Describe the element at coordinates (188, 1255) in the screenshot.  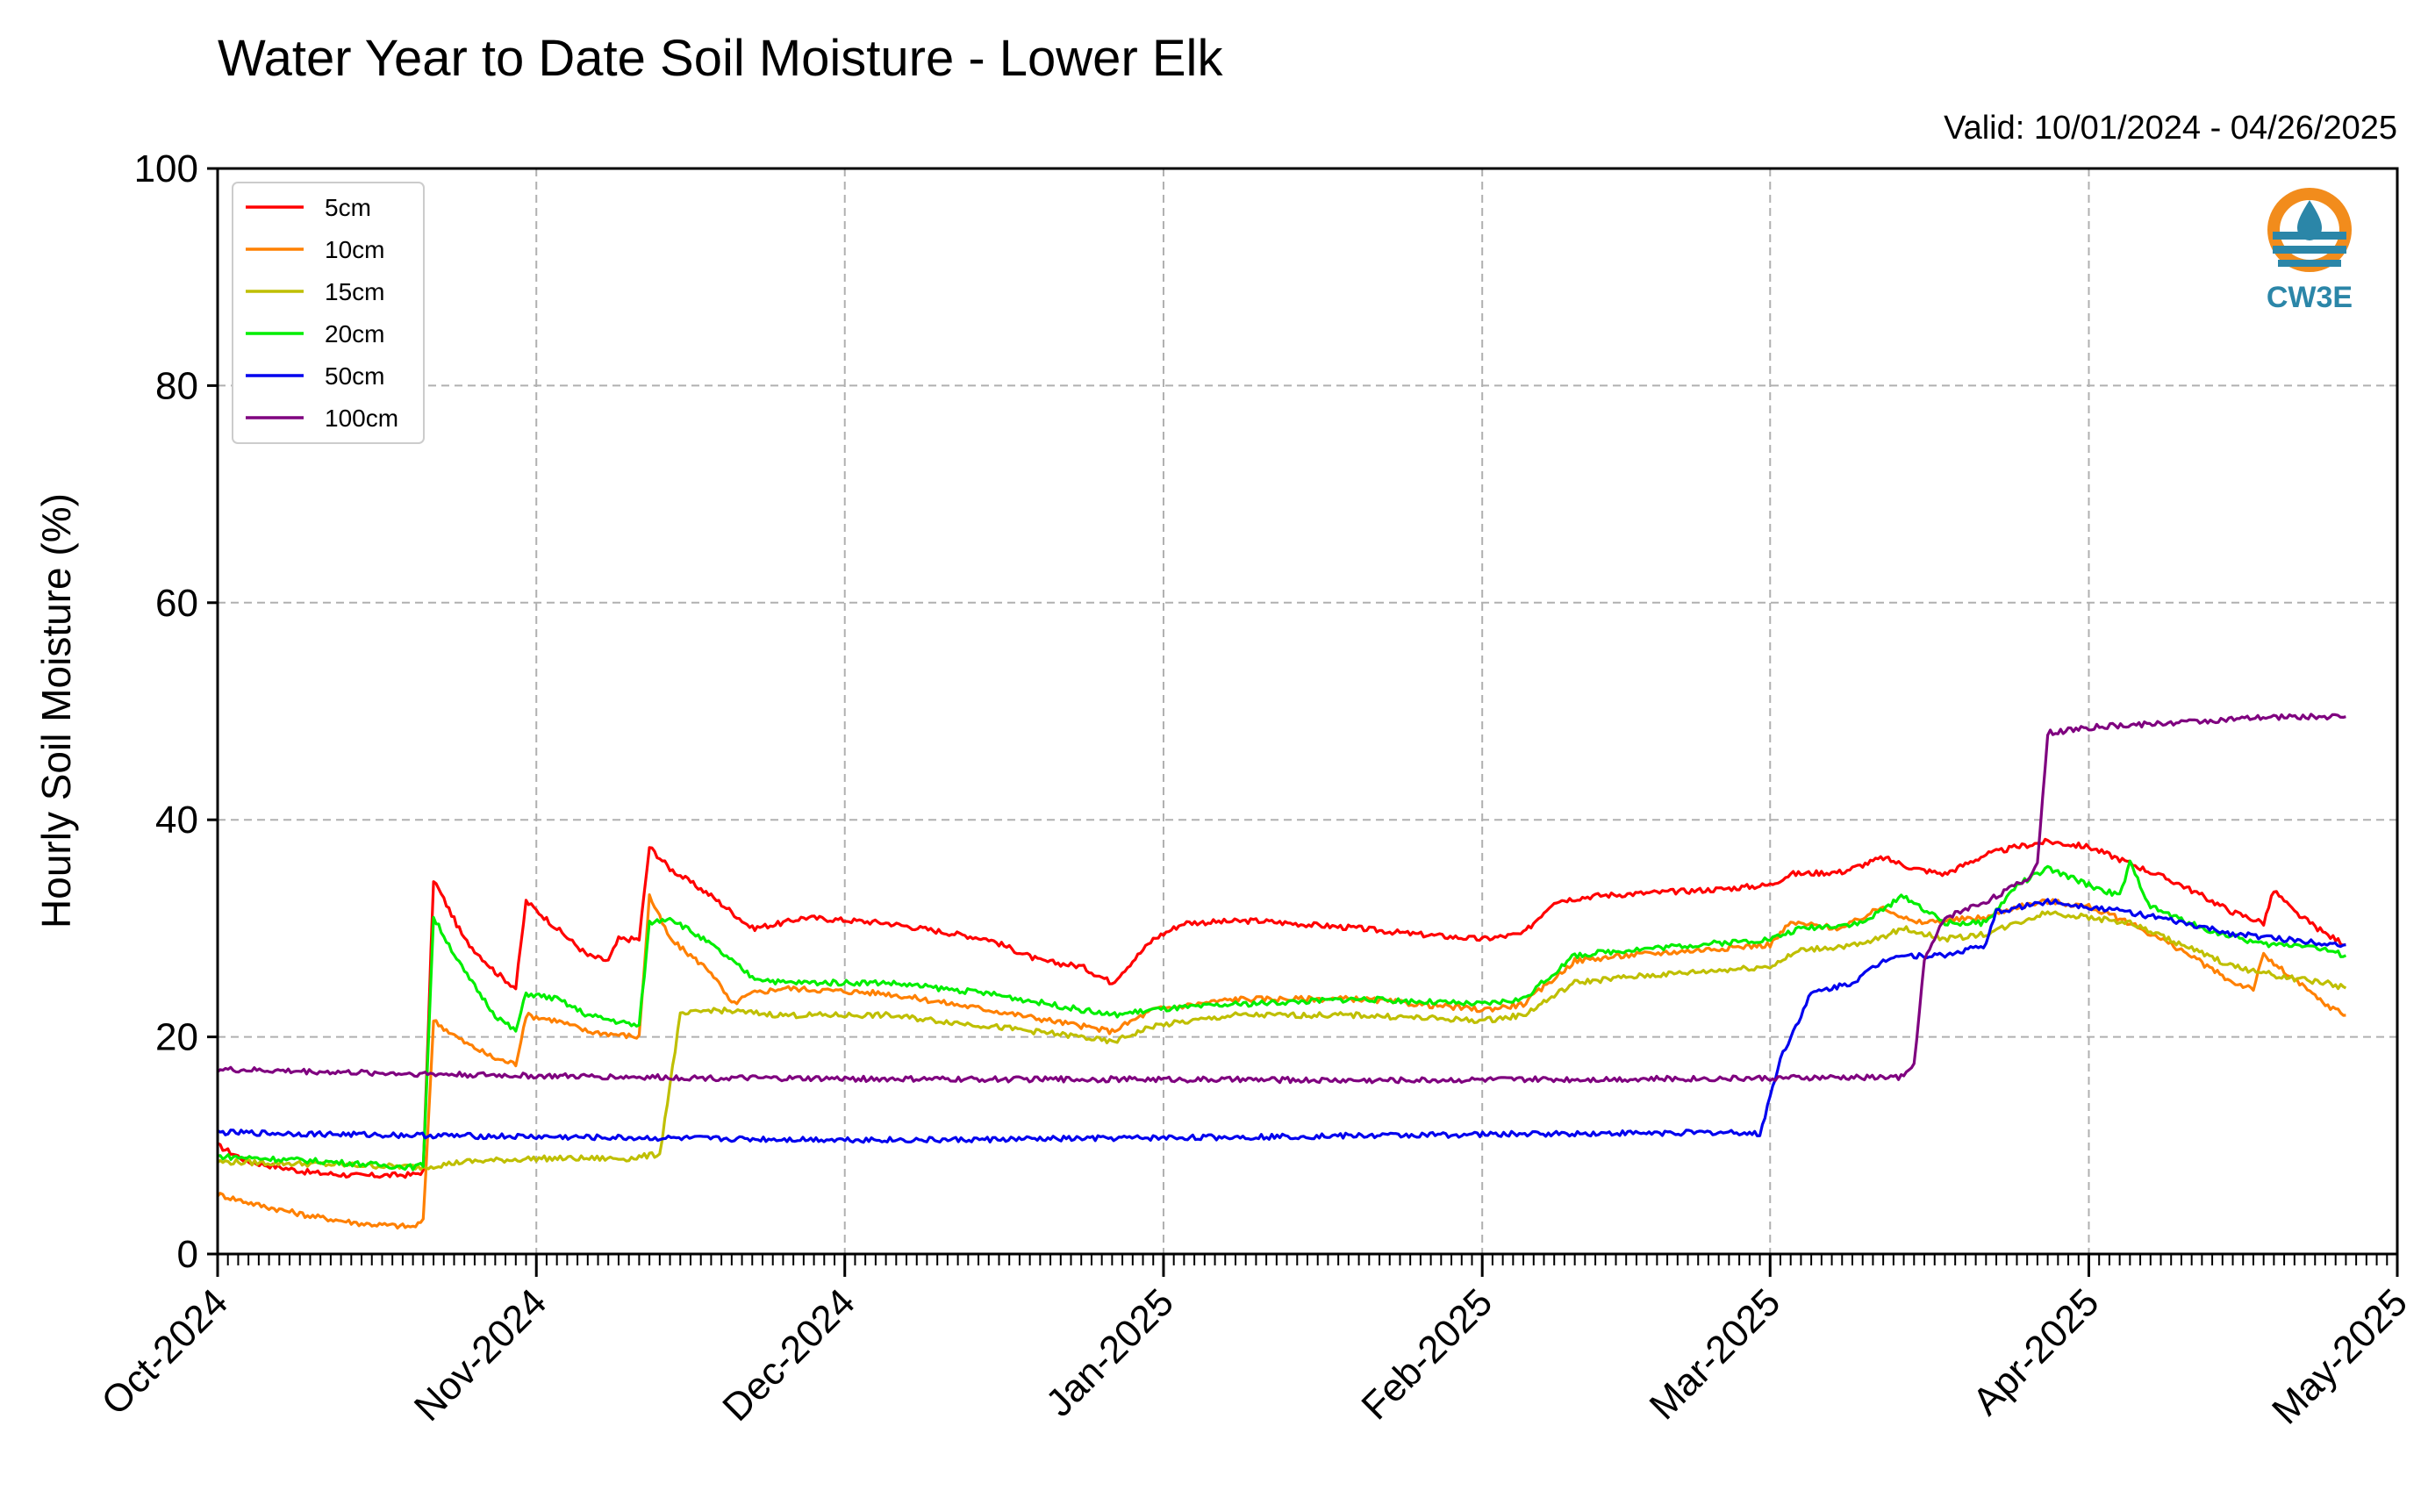
I see `y-tick-label: 0` at that location.